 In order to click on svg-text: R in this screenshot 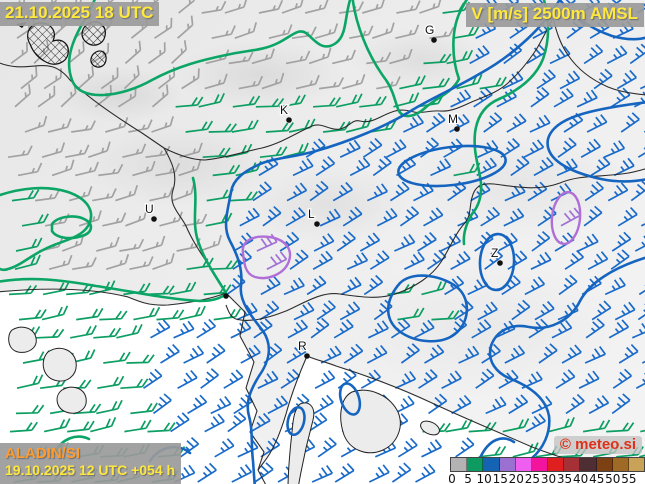, I will do `click(302, 346)`.